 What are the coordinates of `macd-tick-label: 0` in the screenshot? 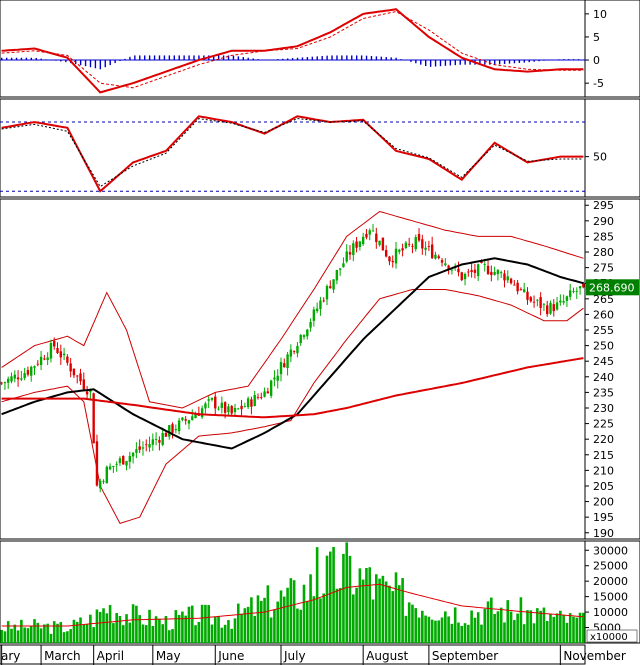 It's located at (596, 60).